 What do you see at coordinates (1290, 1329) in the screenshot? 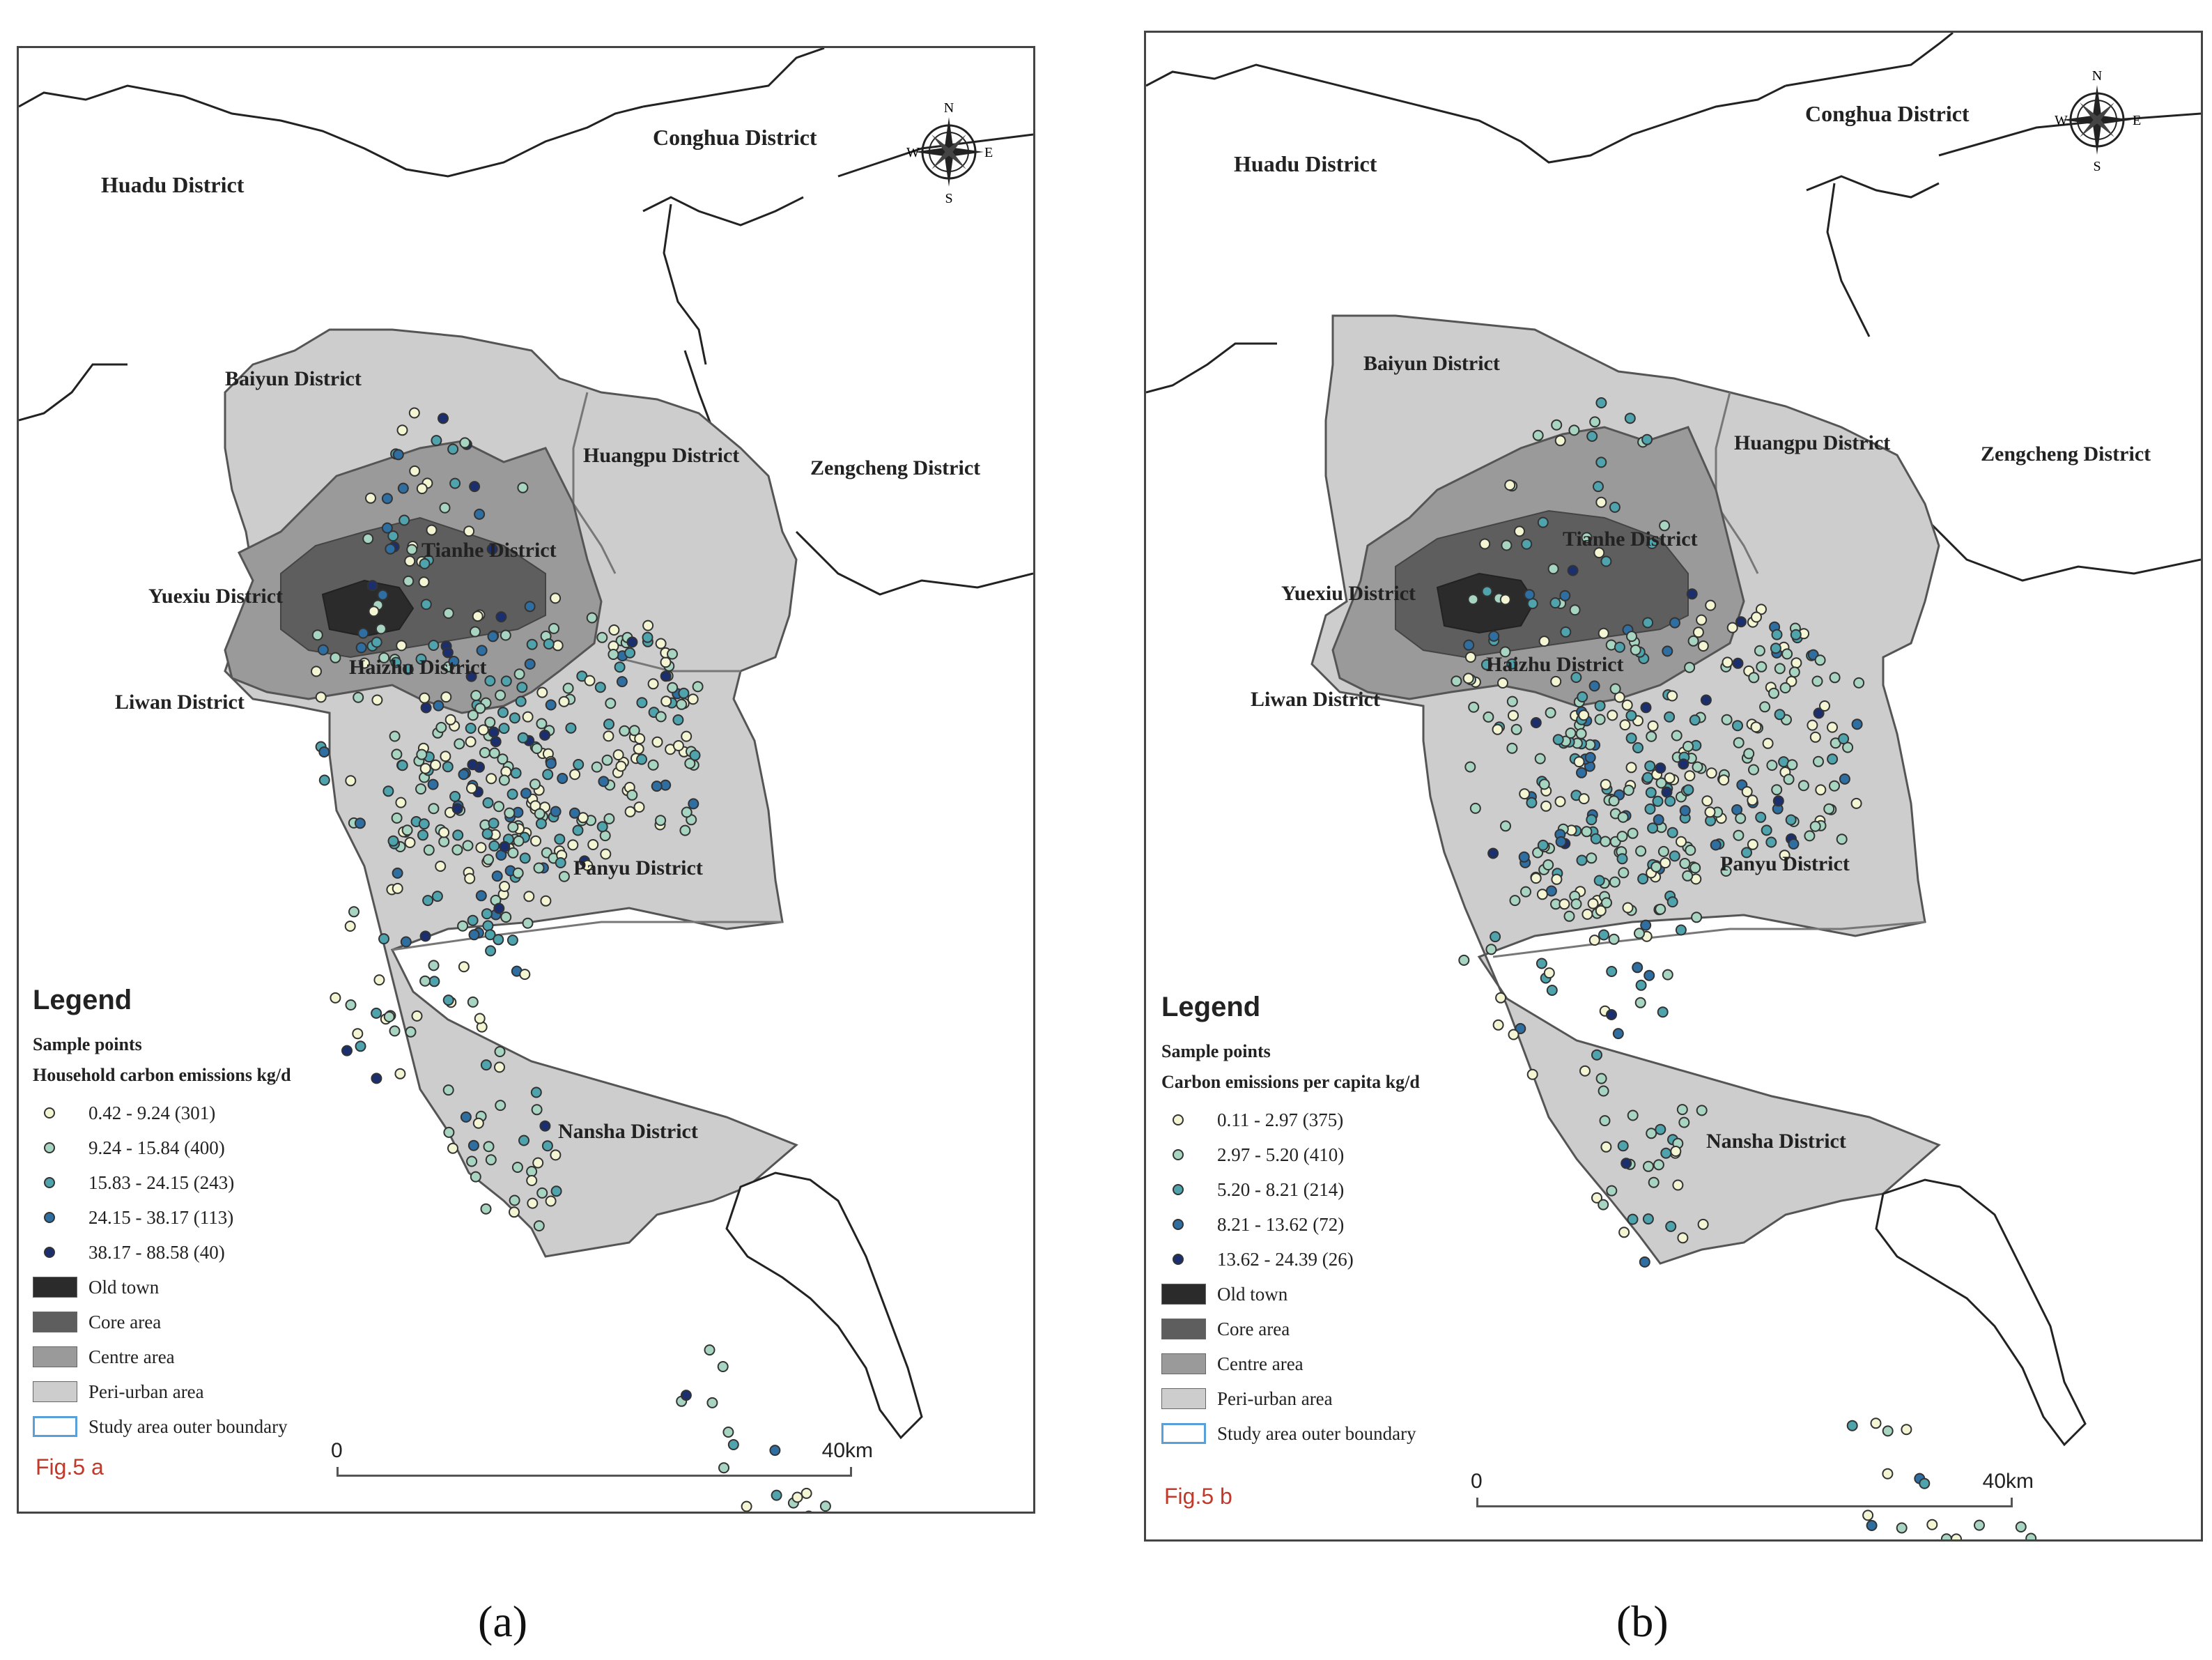
I see `legend-zone-item: Core area` at bounding box center [1290, 1329].